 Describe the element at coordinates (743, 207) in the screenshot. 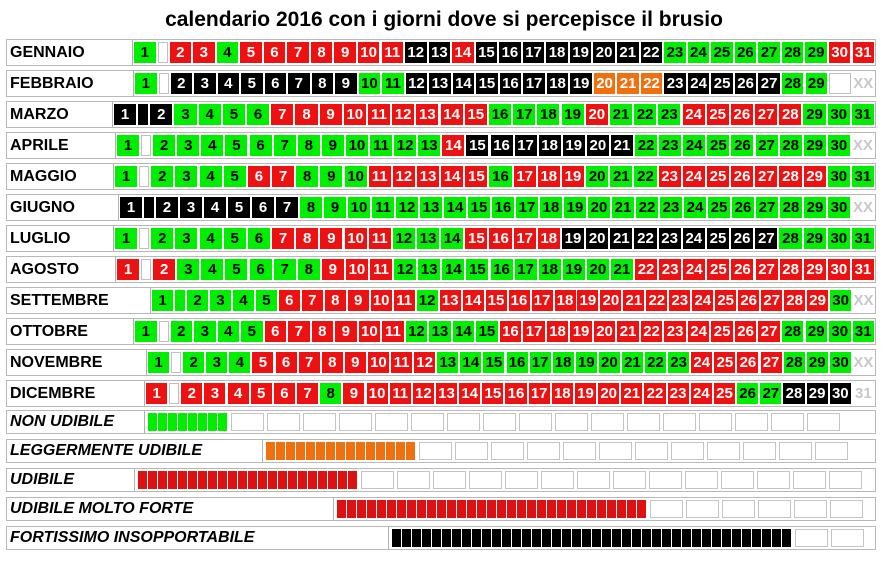

I see `day-cell: 26` at that location.